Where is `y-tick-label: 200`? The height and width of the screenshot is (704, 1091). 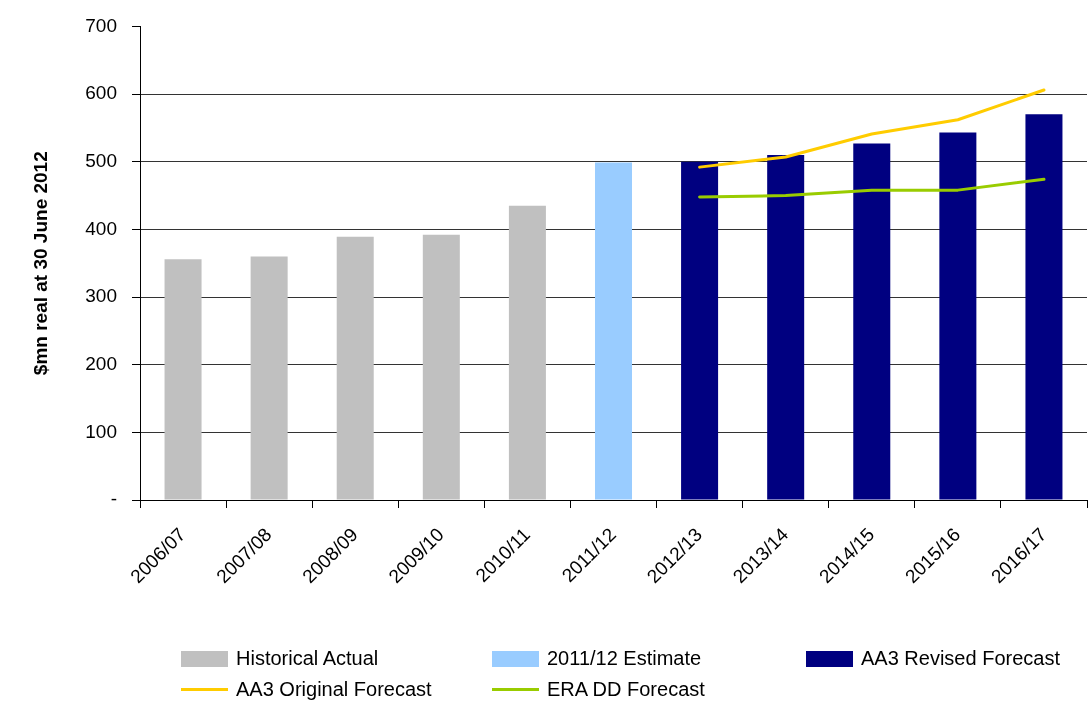 y-tick-label: 200 is located at coordinates (101, 363).